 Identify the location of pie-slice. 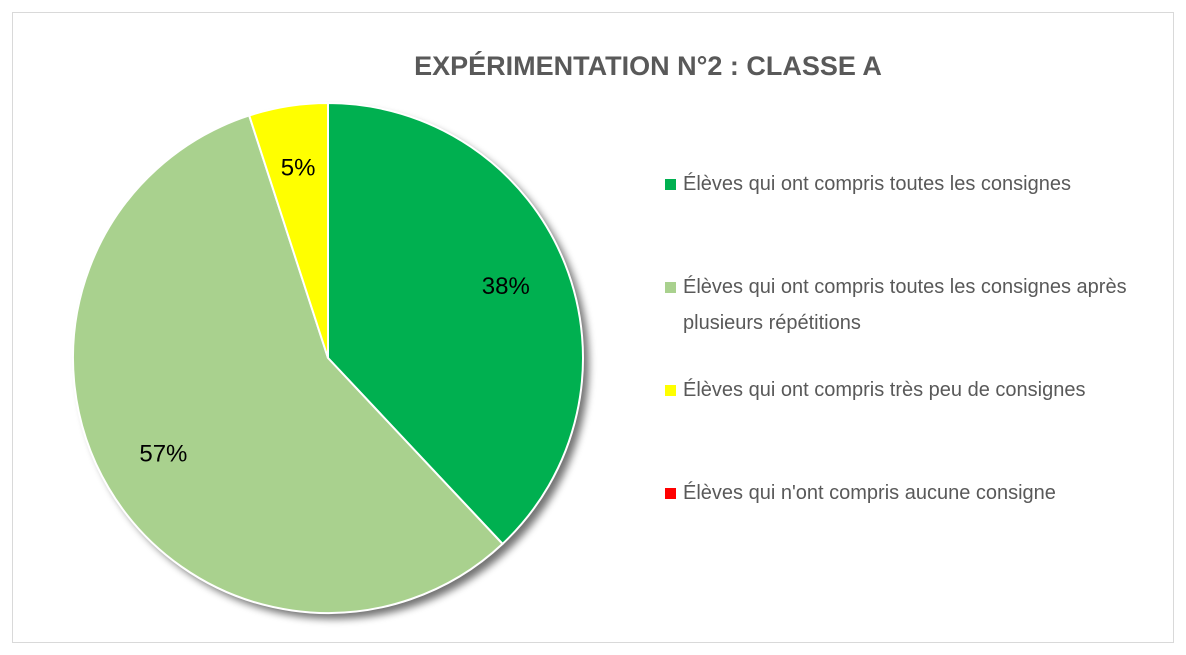
(455, 323).